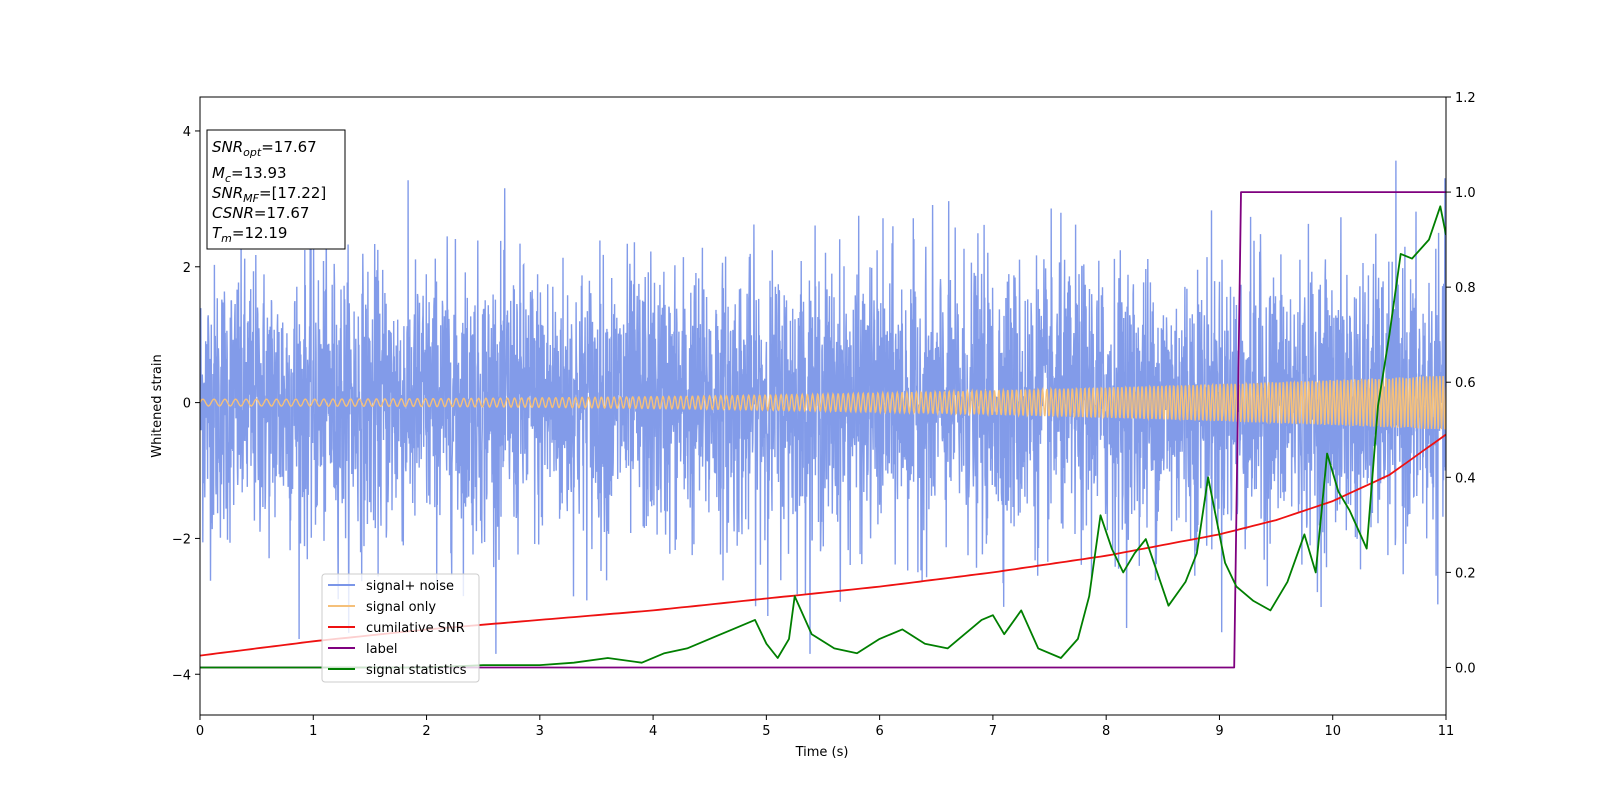 Image resolution: width=1600 pixels, height=800 pixels. I want to click on info-mc: Mc=13.93, so click(249, 174).